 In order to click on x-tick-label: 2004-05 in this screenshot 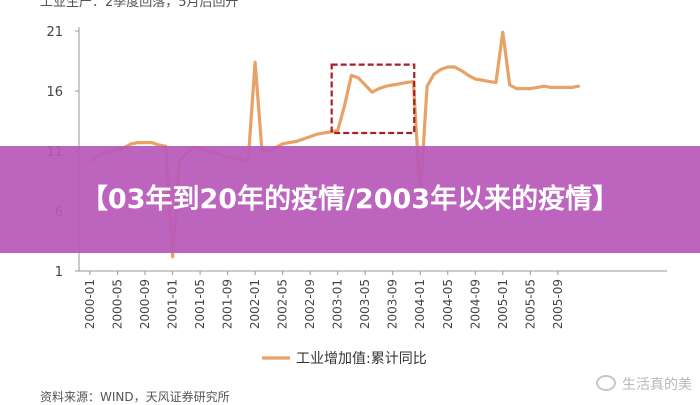, I will do `click(448, 304)`.